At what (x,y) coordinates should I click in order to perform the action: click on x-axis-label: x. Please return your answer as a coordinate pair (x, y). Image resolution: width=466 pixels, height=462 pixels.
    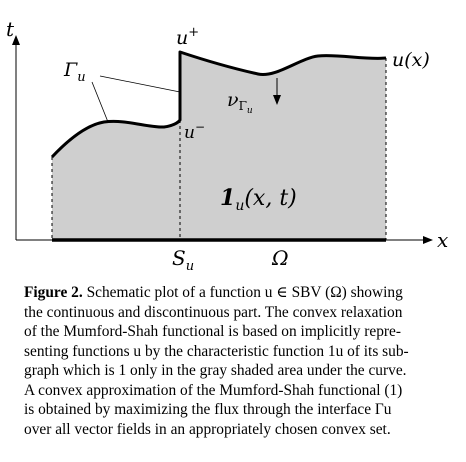
    Looking at the image, I should click on (442, 240).